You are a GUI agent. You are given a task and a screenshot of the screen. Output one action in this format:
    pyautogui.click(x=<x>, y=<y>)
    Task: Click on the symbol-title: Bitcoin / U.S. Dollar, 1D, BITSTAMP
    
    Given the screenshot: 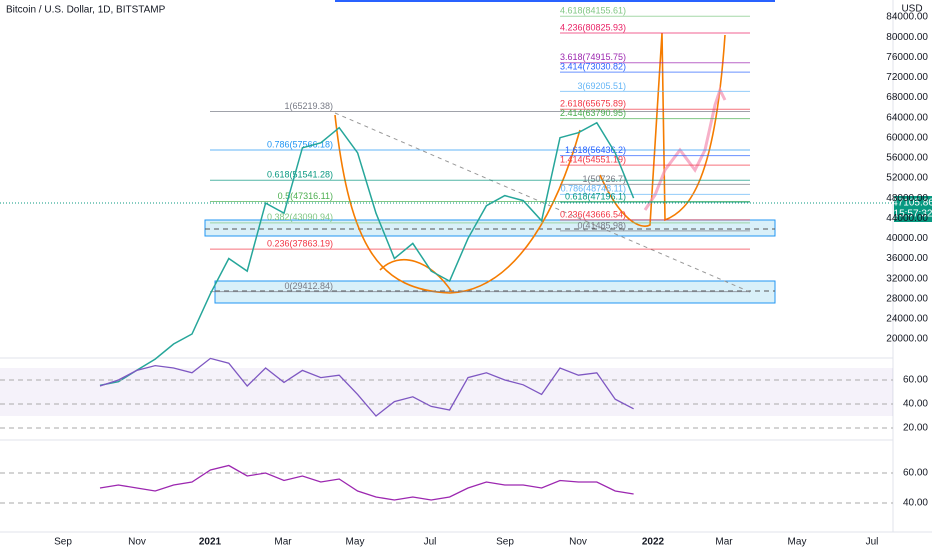 What is the action you would take?
    pyautogui.click(x=86, y=10)
    